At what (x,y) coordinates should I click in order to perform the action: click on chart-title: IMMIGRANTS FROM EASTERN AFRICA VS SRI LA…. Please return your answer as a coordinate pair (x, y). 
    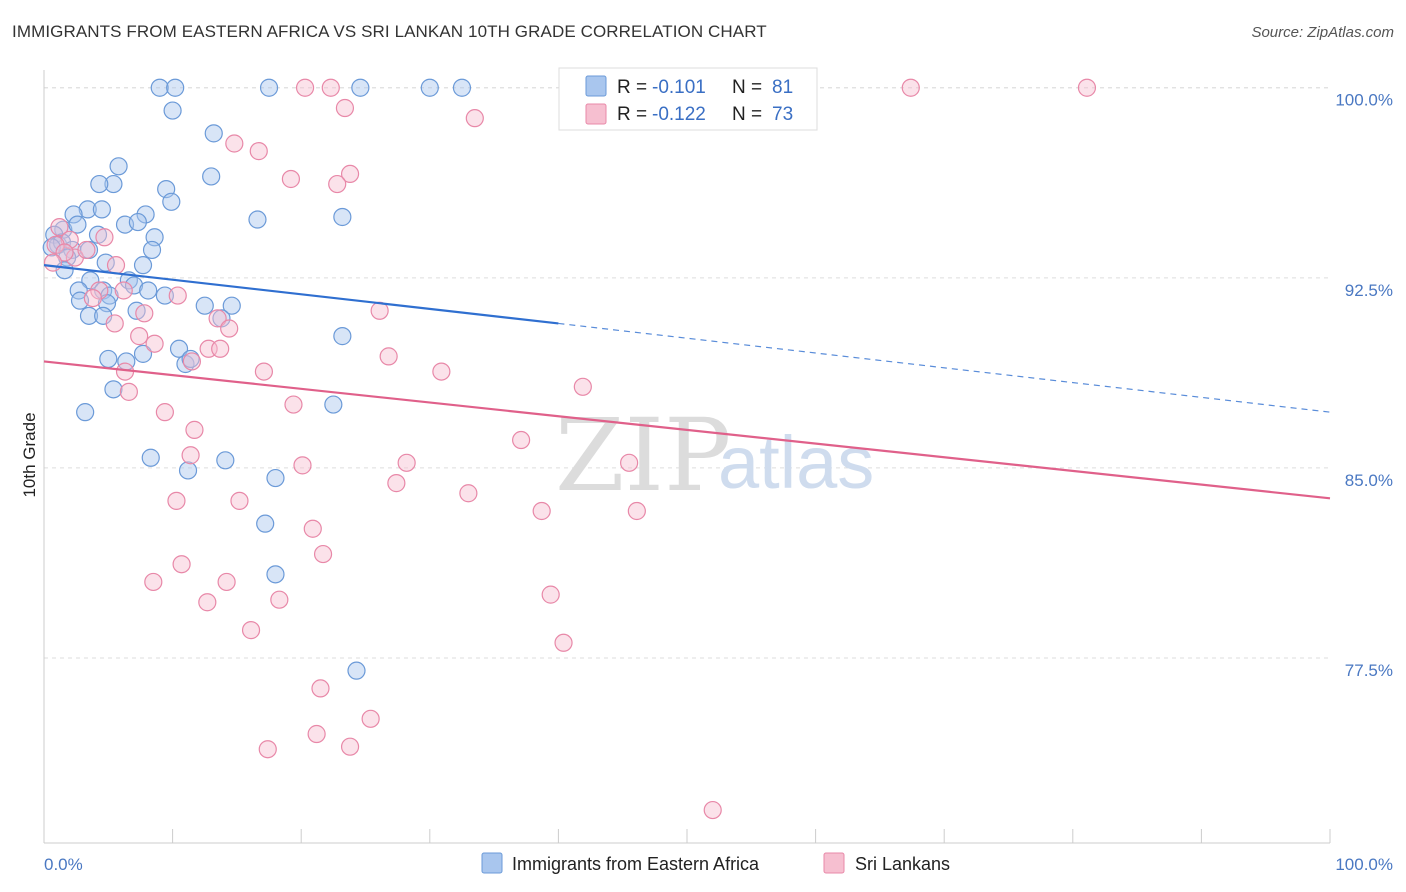
    Looking at the image, I should click on (389, 31).